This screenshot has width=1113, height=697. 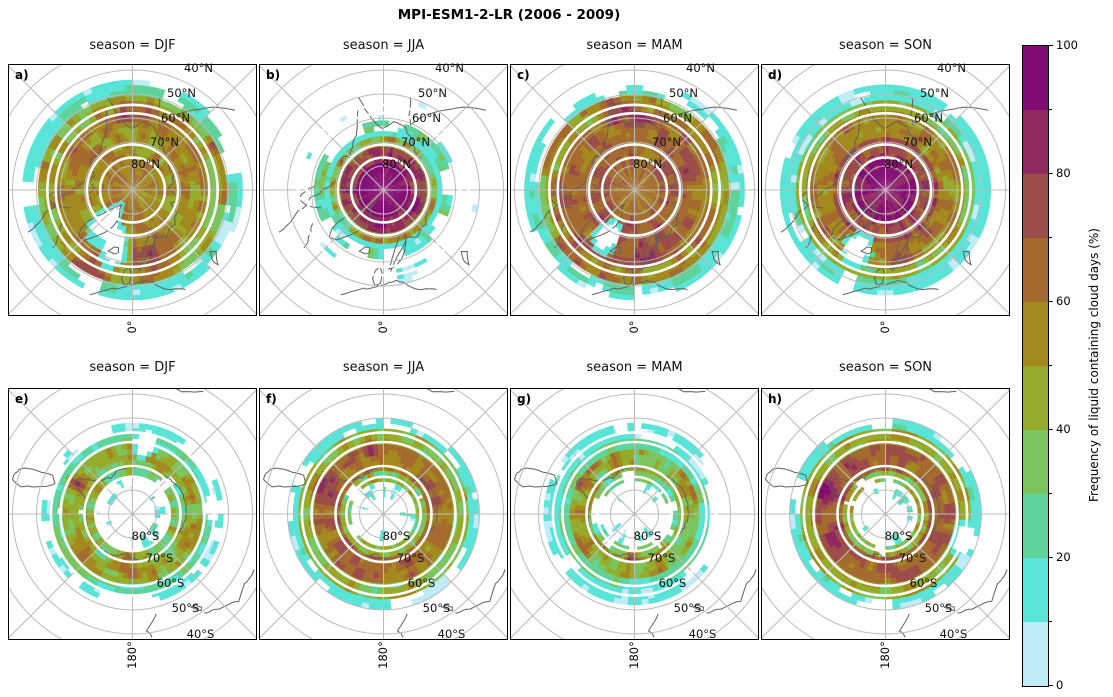 What do you see at coordinates (132, 655) in the screenshot?
I see `x-axis-label-e: 180°` at bounding box center [132, 655].